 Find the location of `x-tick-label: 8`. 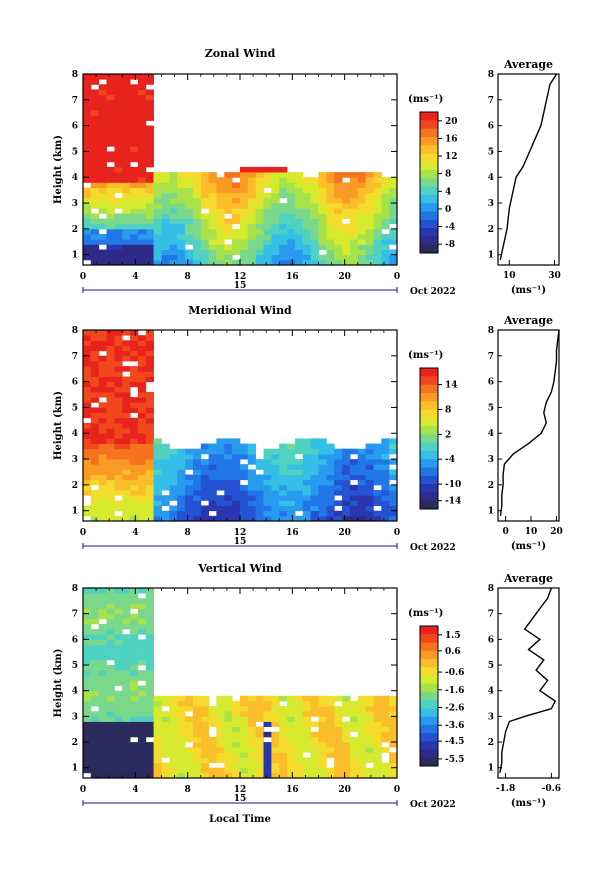

x-tick-label: 8 is located at coordinates (188, 277).